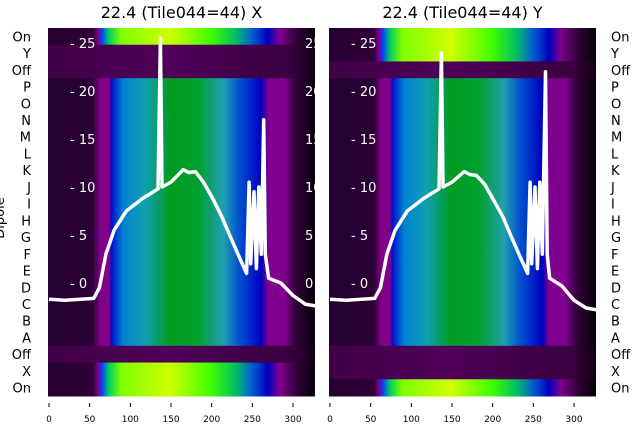 This screenshot has height=440, width=640. Describe the element at coordinates (322, 212) in the screenshot. I see `panel-gap` at that location.